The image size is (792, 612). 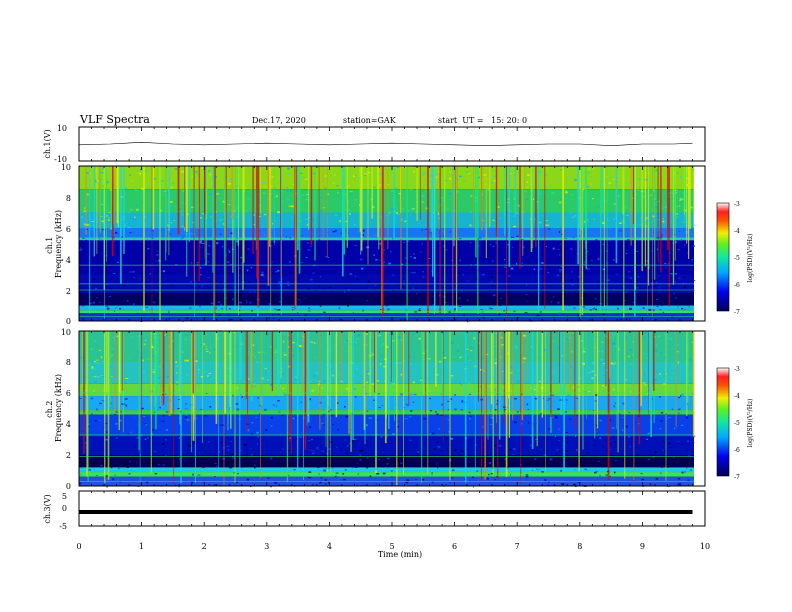 What do you see at coordinates (279, 120) in the screenshot?
I see `date-label: Dec.17, 2020` at bounding box center [279, 120].